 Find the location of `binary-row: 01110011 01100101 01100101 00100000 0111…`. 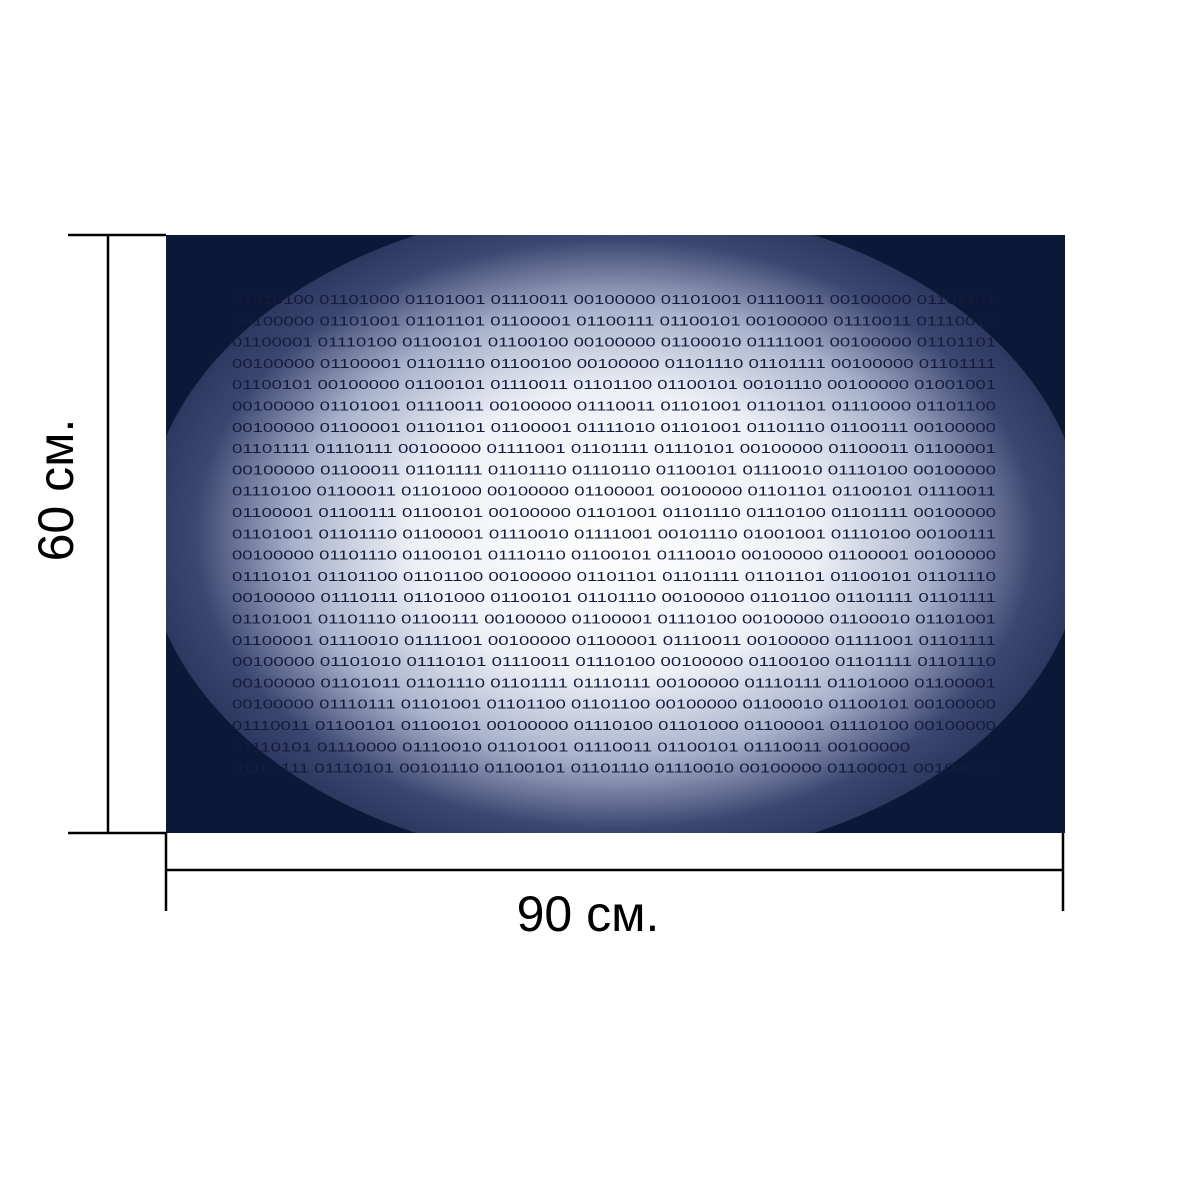

binary-row: 01110011 01100101 01100101 00100000 0111… is located at coordinates (614, 725).